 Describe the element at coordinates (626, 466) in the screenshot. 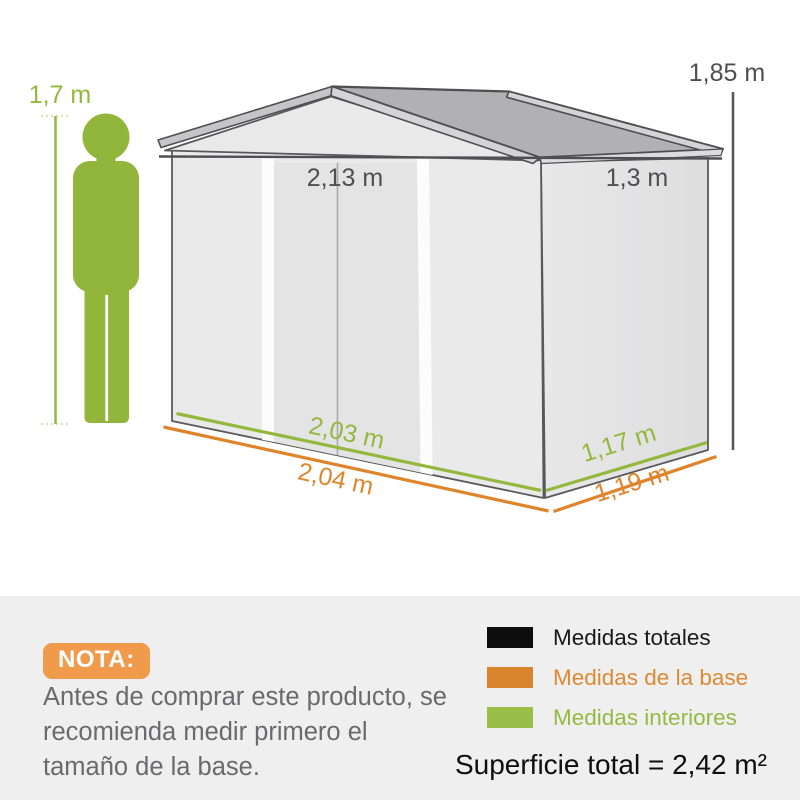

I see `interior-depth-line` at that location.